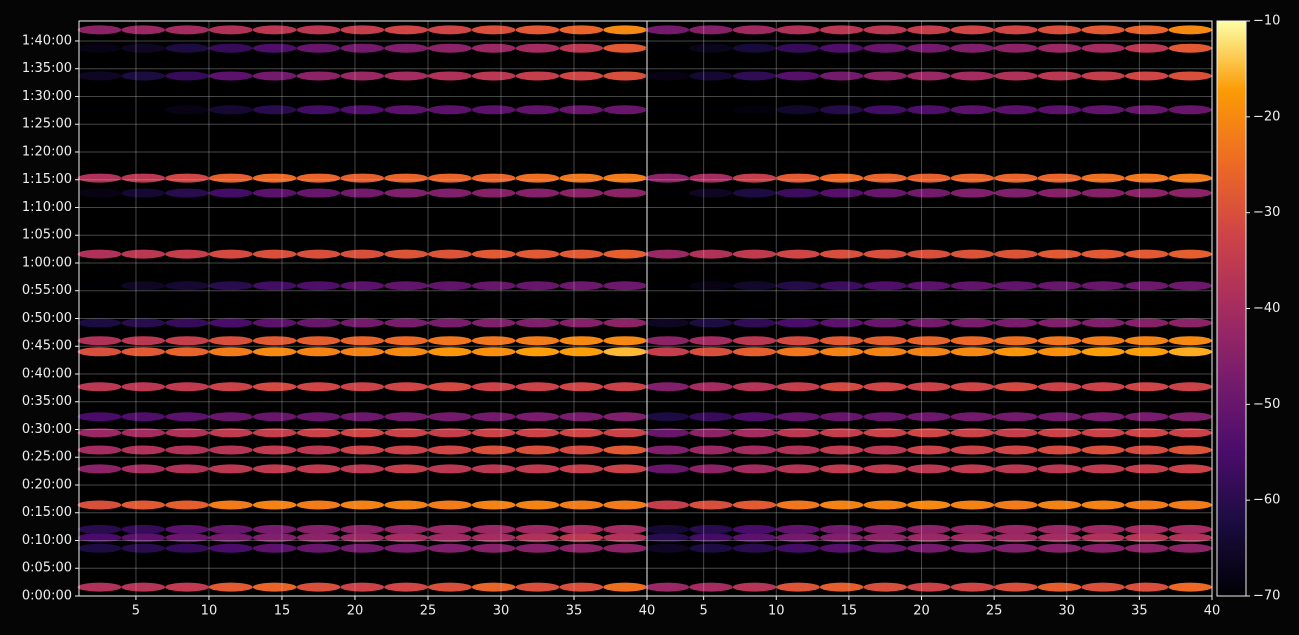 Image resolution: width=1299 pixels, height=635 pixels. What do you see at coordinates (47, 40) in the screenshot?
I see `y-tick-label: 1:40:00` at bounding box center [47, 40].